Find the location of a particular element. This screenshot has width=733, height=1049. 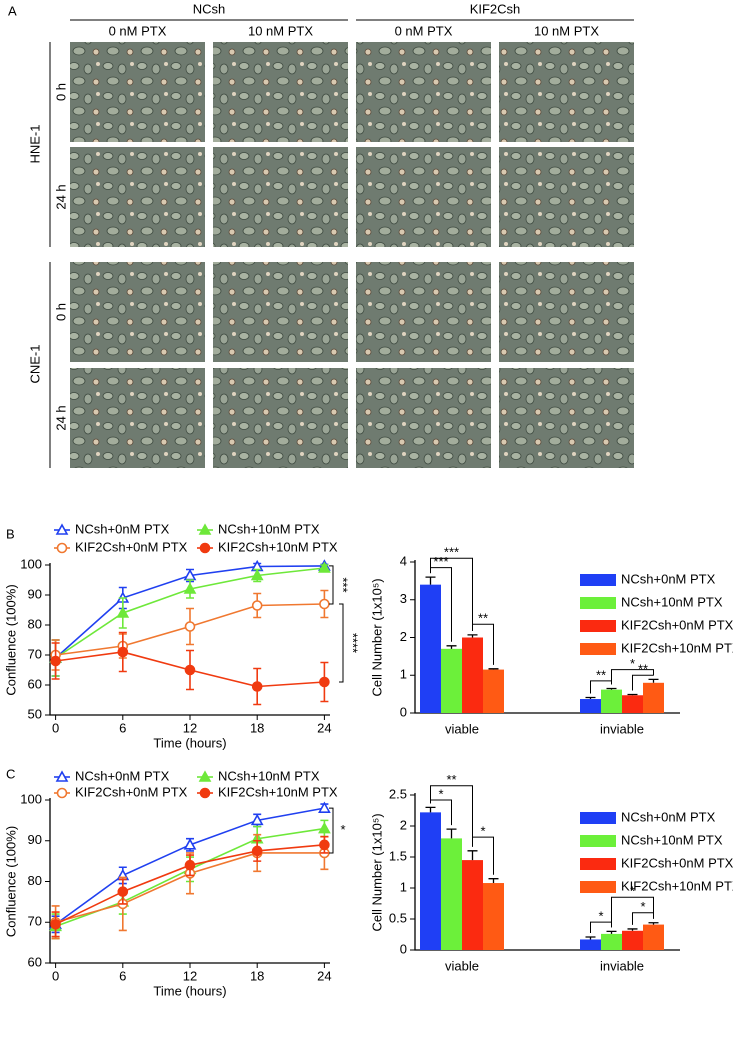

x-tick-label: 6 is located at coordinates (122, 975).